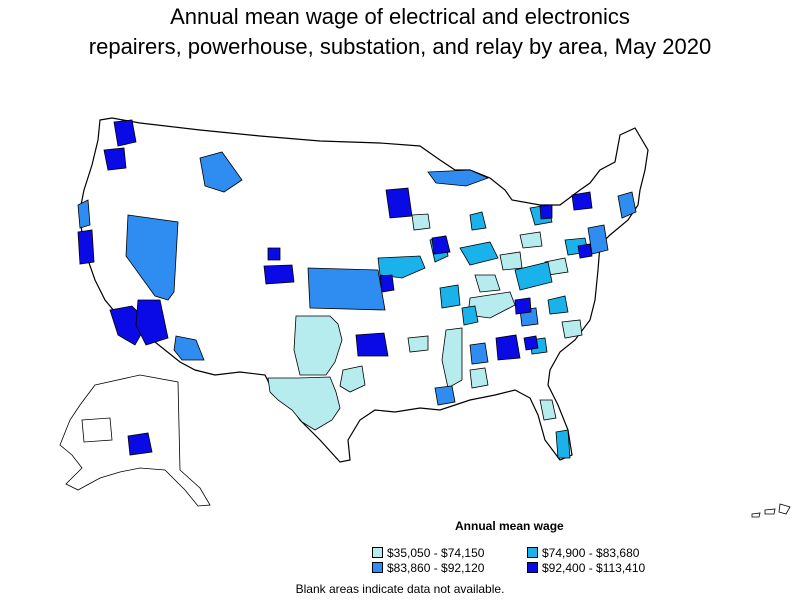  I want to click on region-south-carolina, so click(531, 343).